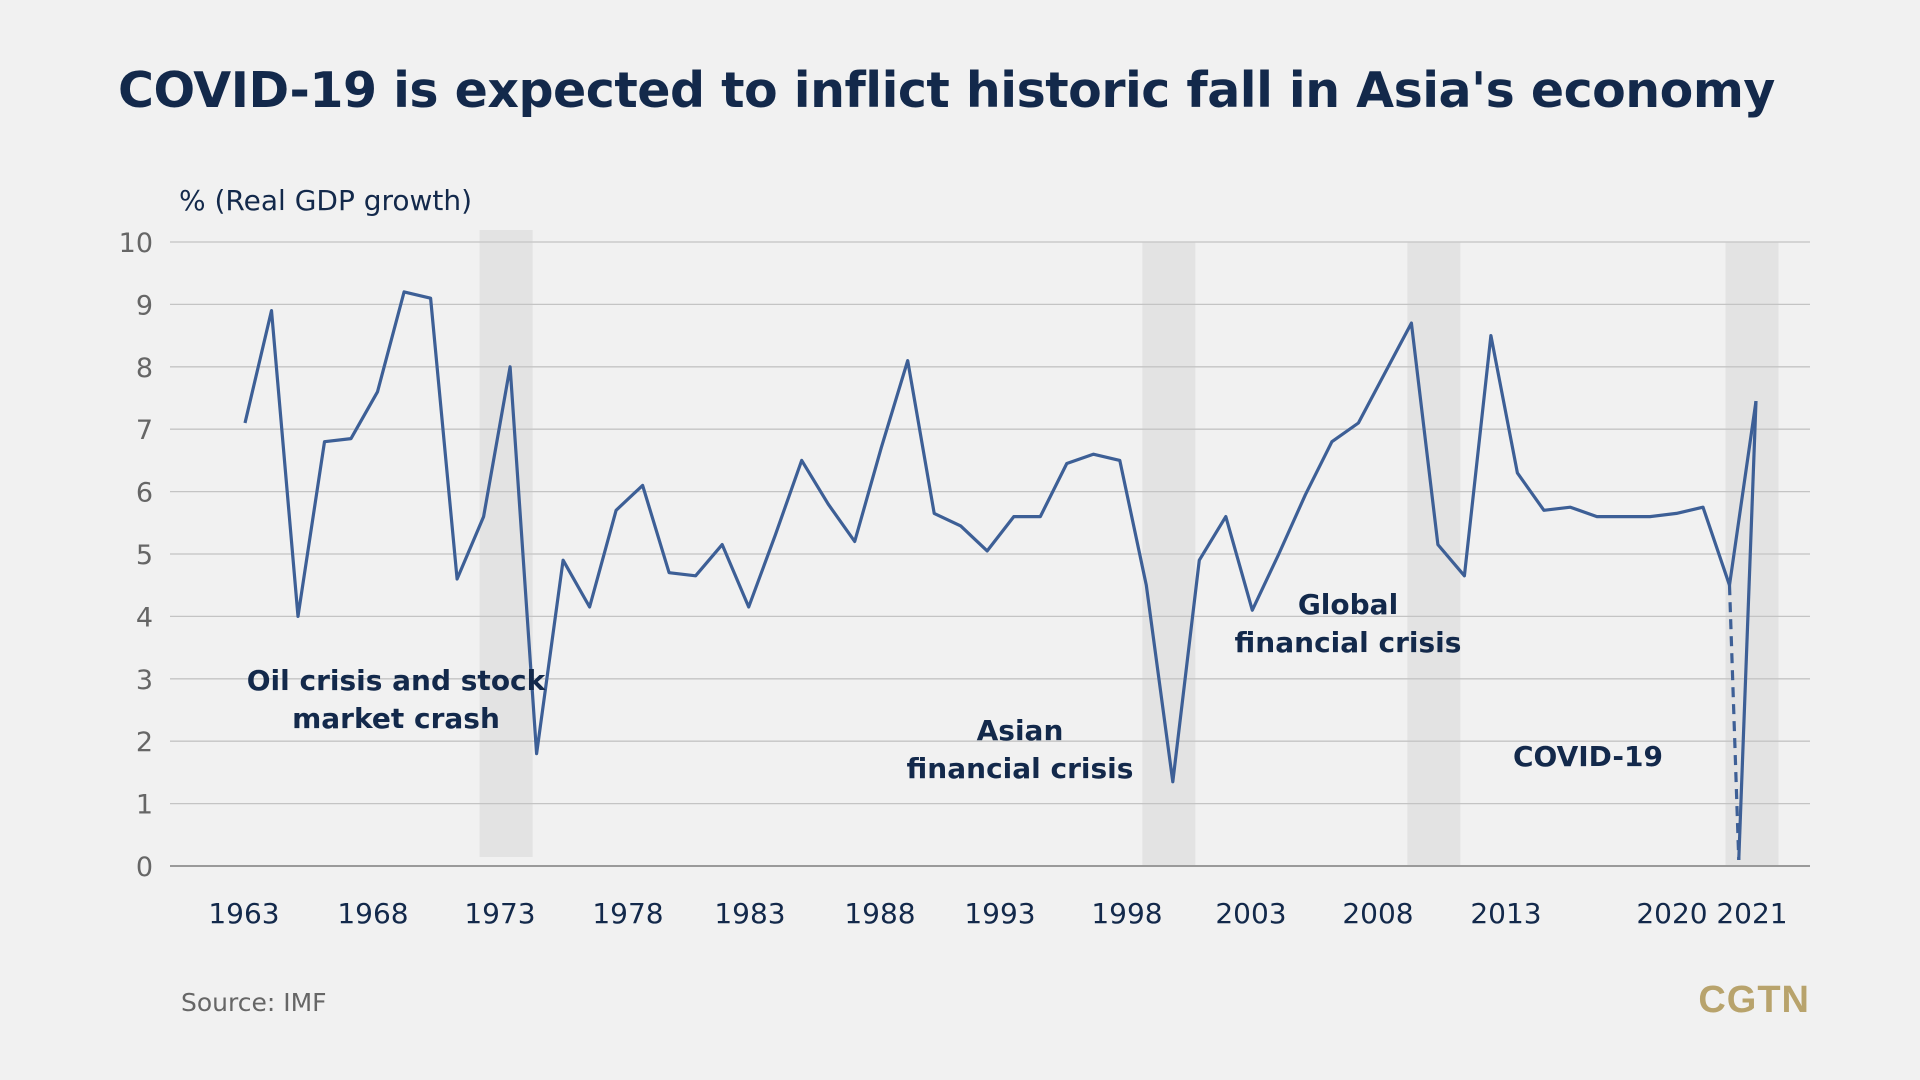 This screenshot has width=1920, height=1080. What do you see at coordinates (144, 680) in the screenshot?
I see `y-tick-3: 3` at bounding box center [144, 680].